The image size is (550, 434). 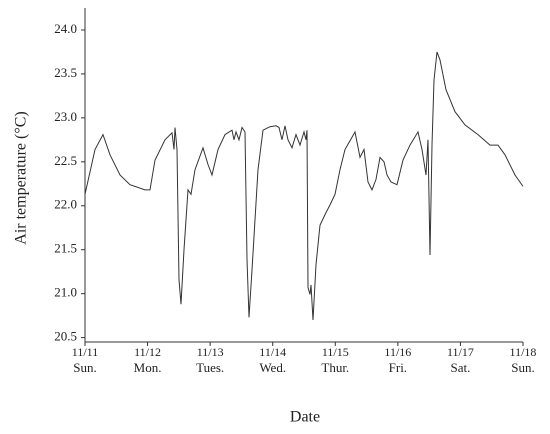 What do you see at coordinates (21, 177) in the screenshot?
I see `y-axis-title: Air temperature (°C)` at bounding box center [21, 177].